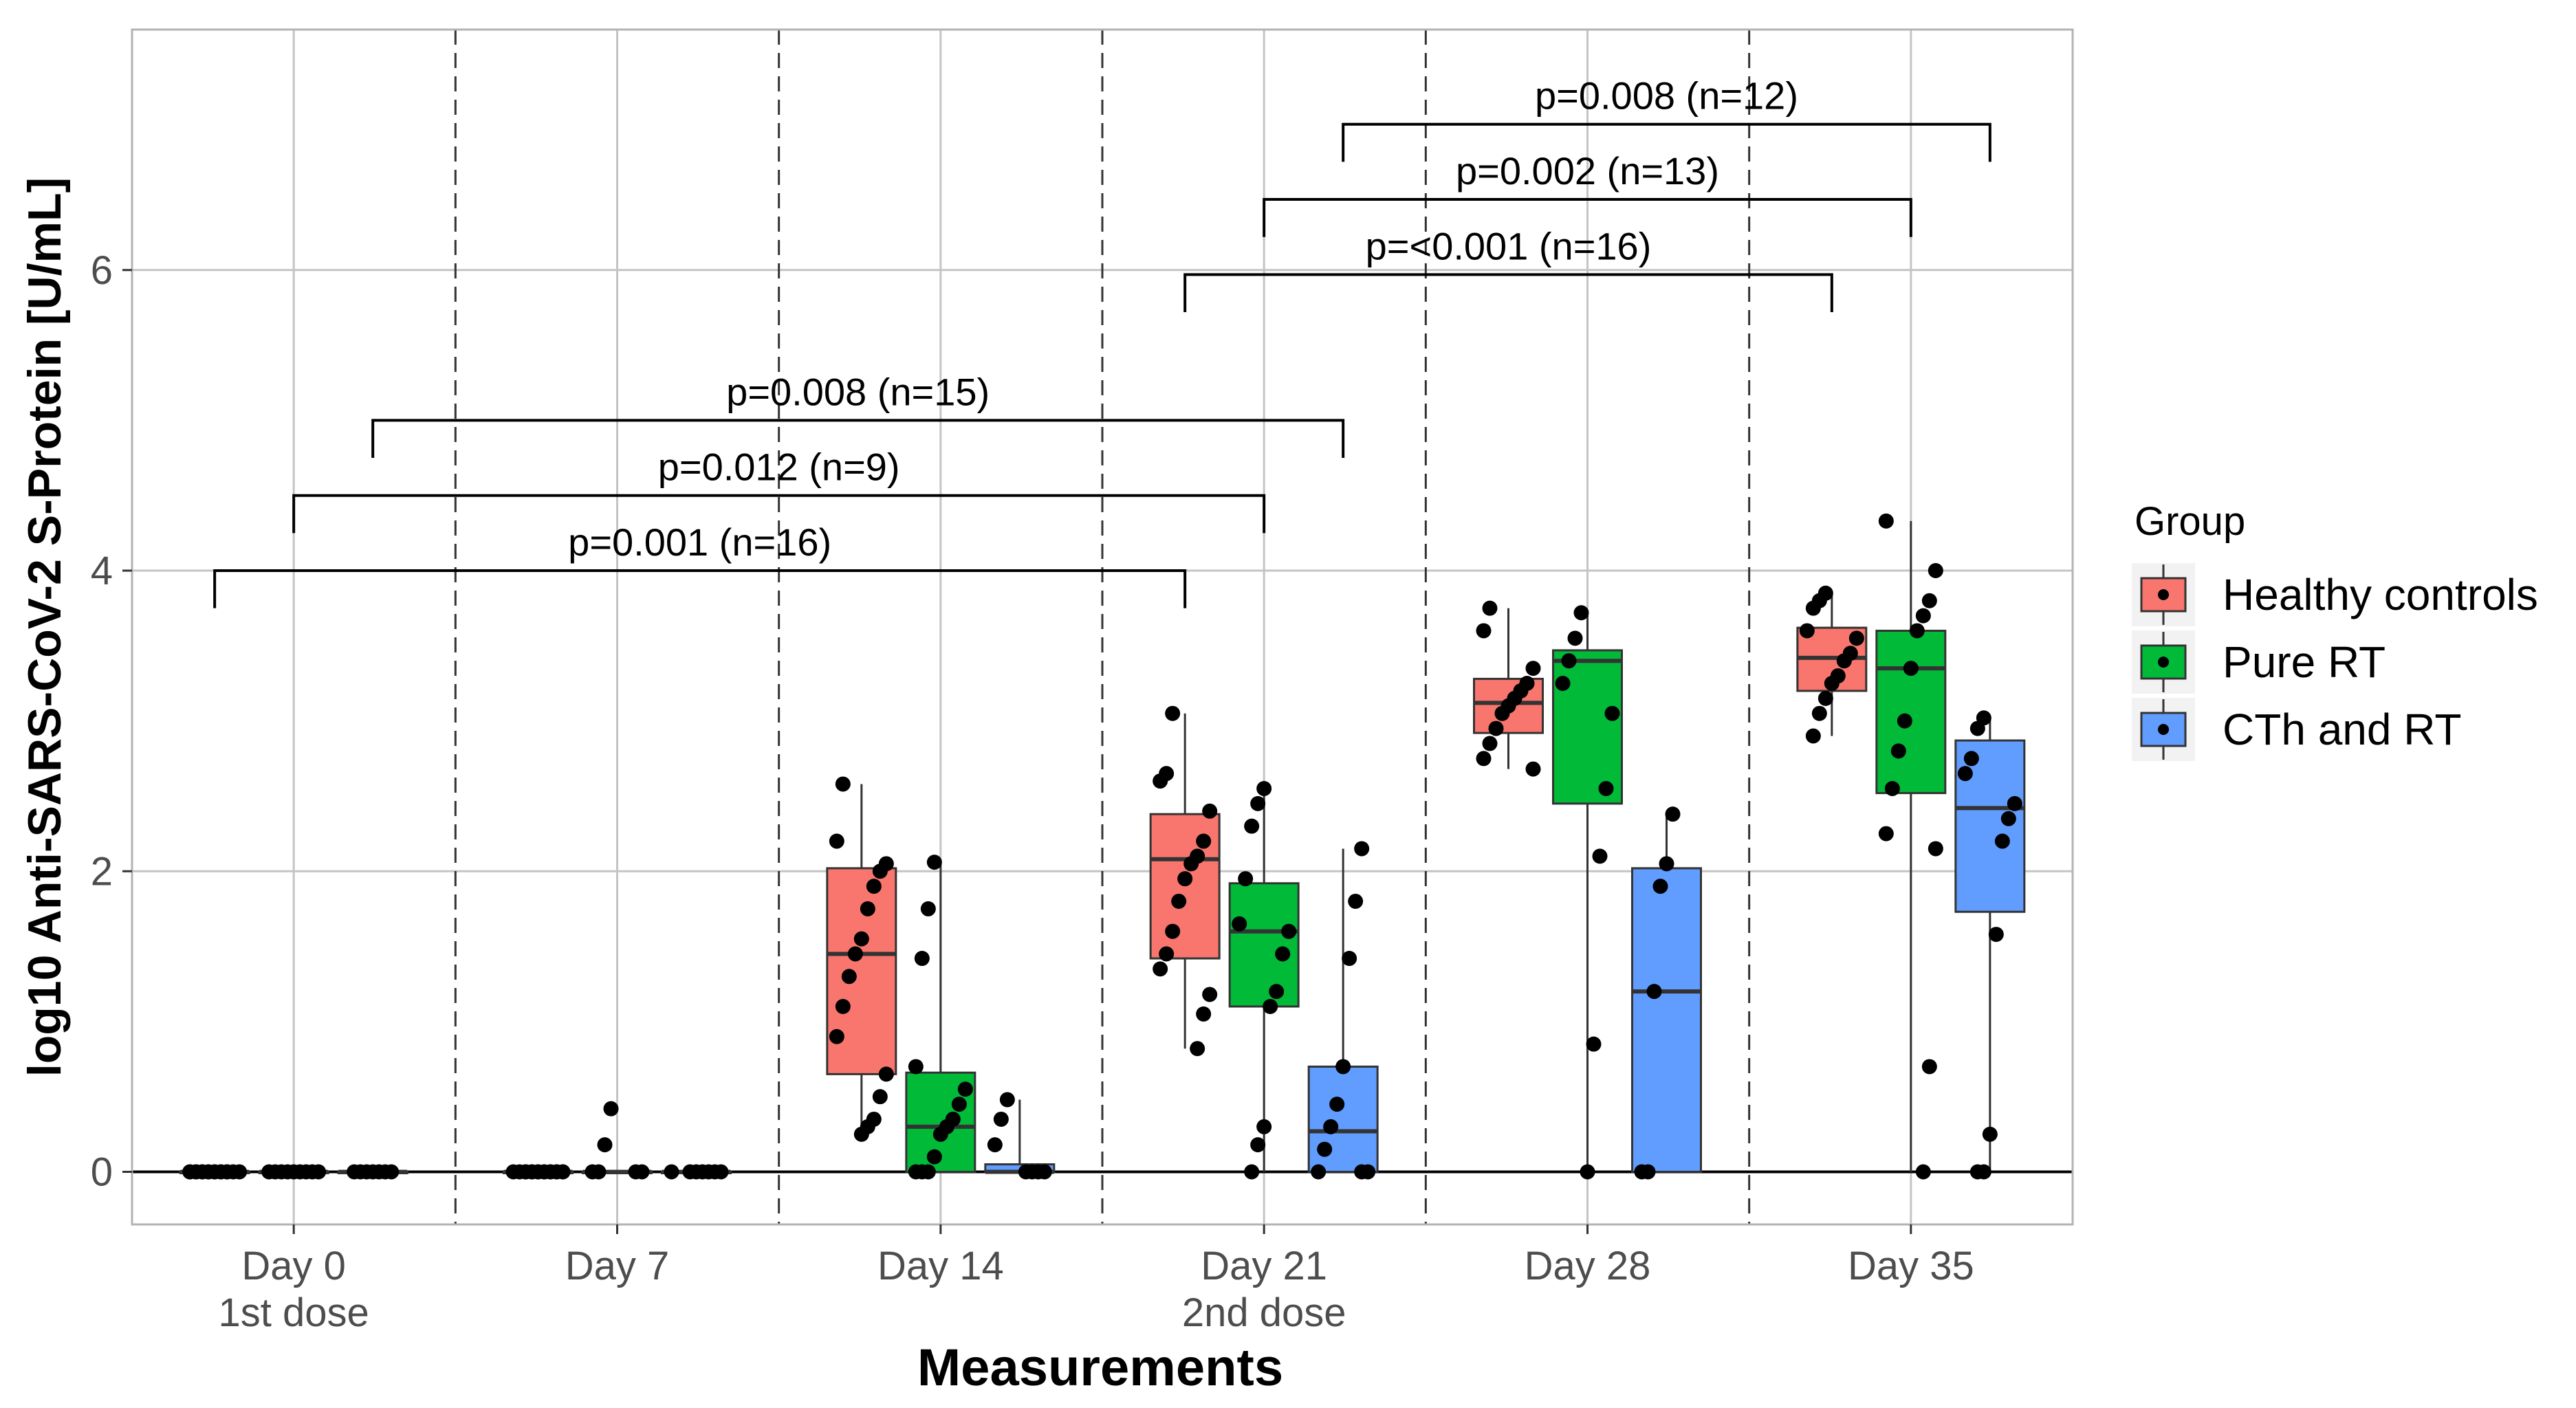  What do you see at coordinates (1264, 1266) in the screenshot?
I see `x-tick-label: Day 21` at bounding box center [1264, 1266].